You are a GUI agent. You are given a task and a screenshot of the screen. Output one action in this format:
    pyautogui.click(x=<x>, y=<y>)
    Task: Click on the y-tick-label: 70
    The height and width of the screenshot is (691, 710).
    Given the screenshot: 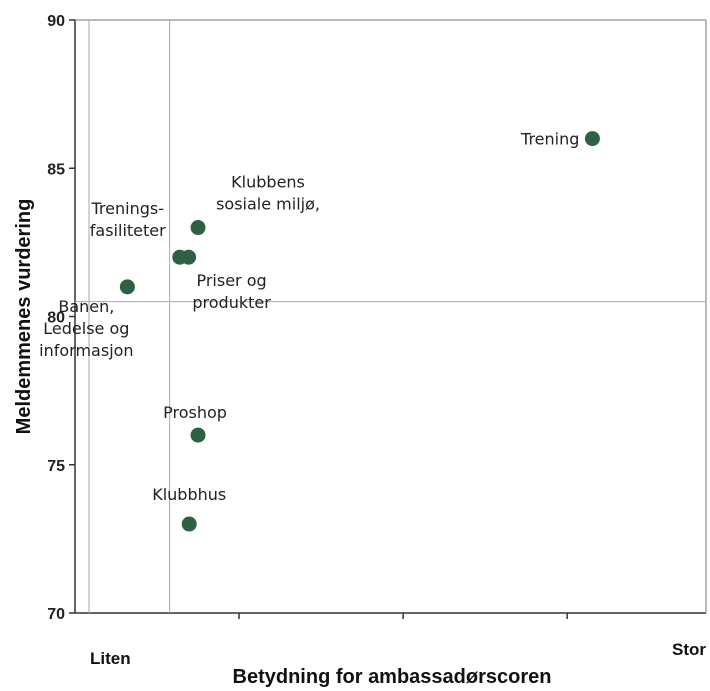 What is the action you would take?
    pyautogui.click(x=56, y=614)
    